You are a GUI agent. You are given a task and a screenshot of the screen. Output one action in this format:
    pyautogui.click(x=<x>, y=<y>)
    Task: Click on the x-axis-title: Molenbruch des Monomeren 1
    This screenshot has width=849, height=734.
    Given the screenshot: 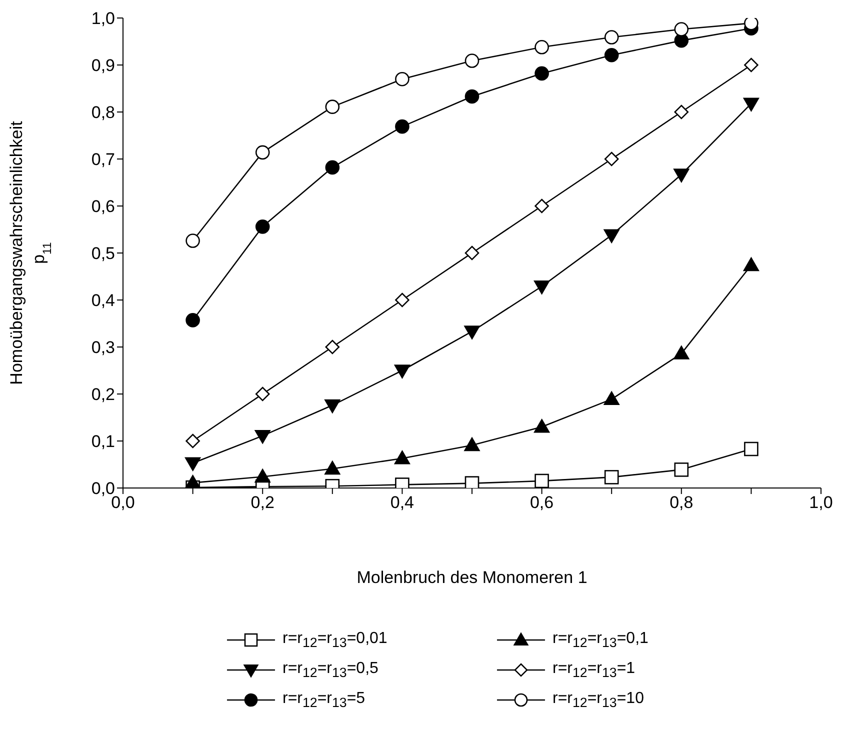 What is the action you would take?
    pyautogui.click(x=472, y=577)
    